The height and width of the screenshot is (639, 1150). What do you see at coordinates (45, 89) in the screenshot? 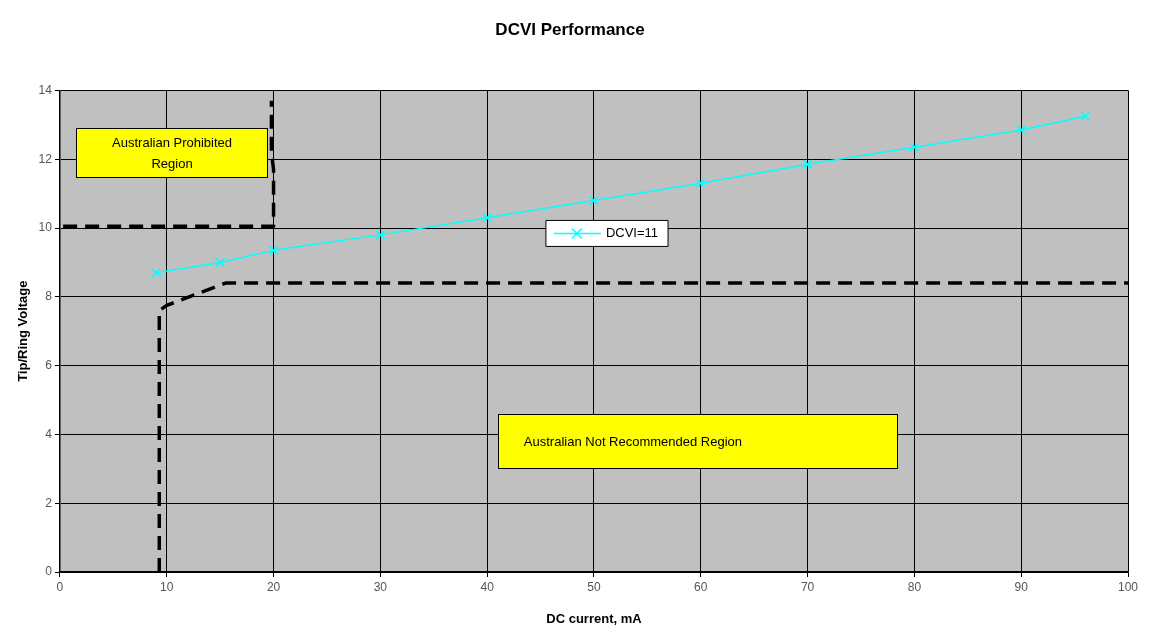
I see `y-tick-label: 14` at bounding box center [45, 89].